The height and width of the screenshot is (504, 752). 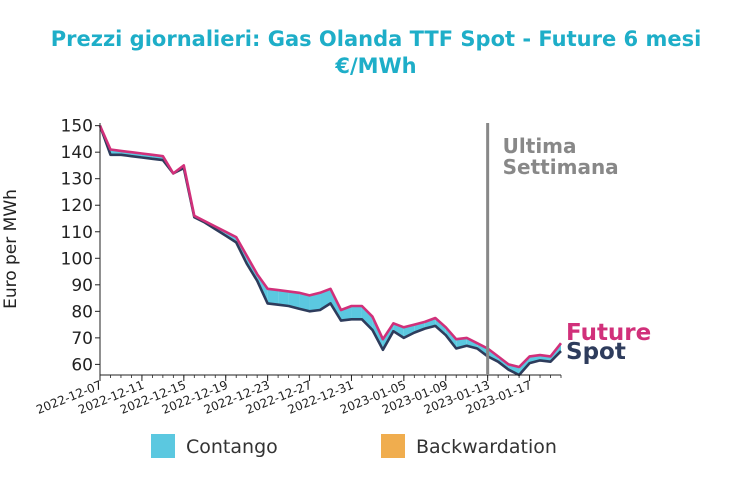 What do you see at coordinates (232, 447) in the screenshot?
I see `legend-label-contango: Contango` at bounding box center [232, 447].